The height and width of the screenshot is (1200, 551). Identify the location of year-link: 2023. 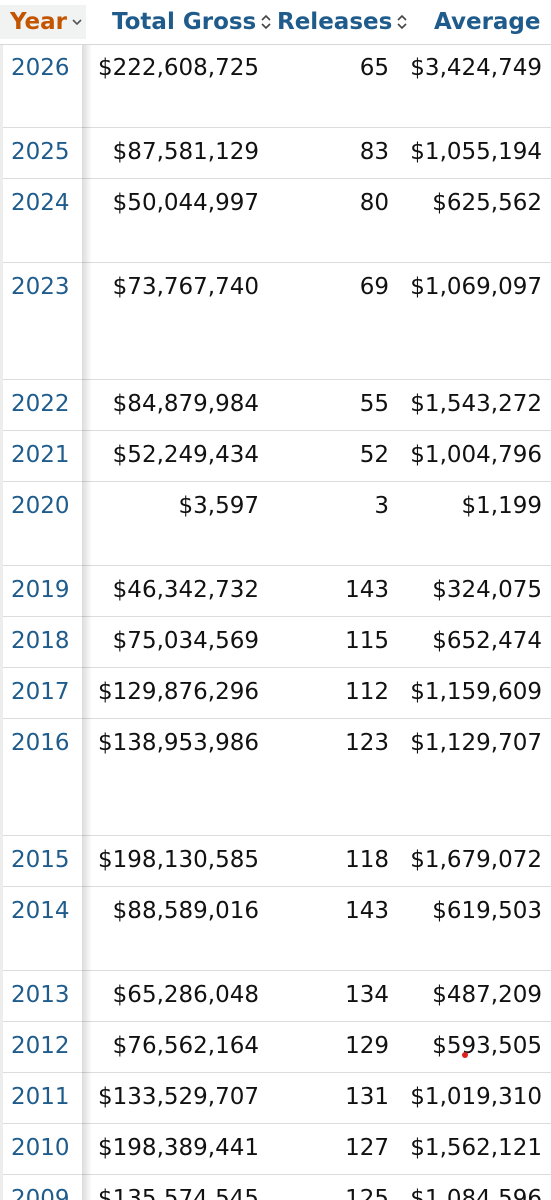
(40, 287).